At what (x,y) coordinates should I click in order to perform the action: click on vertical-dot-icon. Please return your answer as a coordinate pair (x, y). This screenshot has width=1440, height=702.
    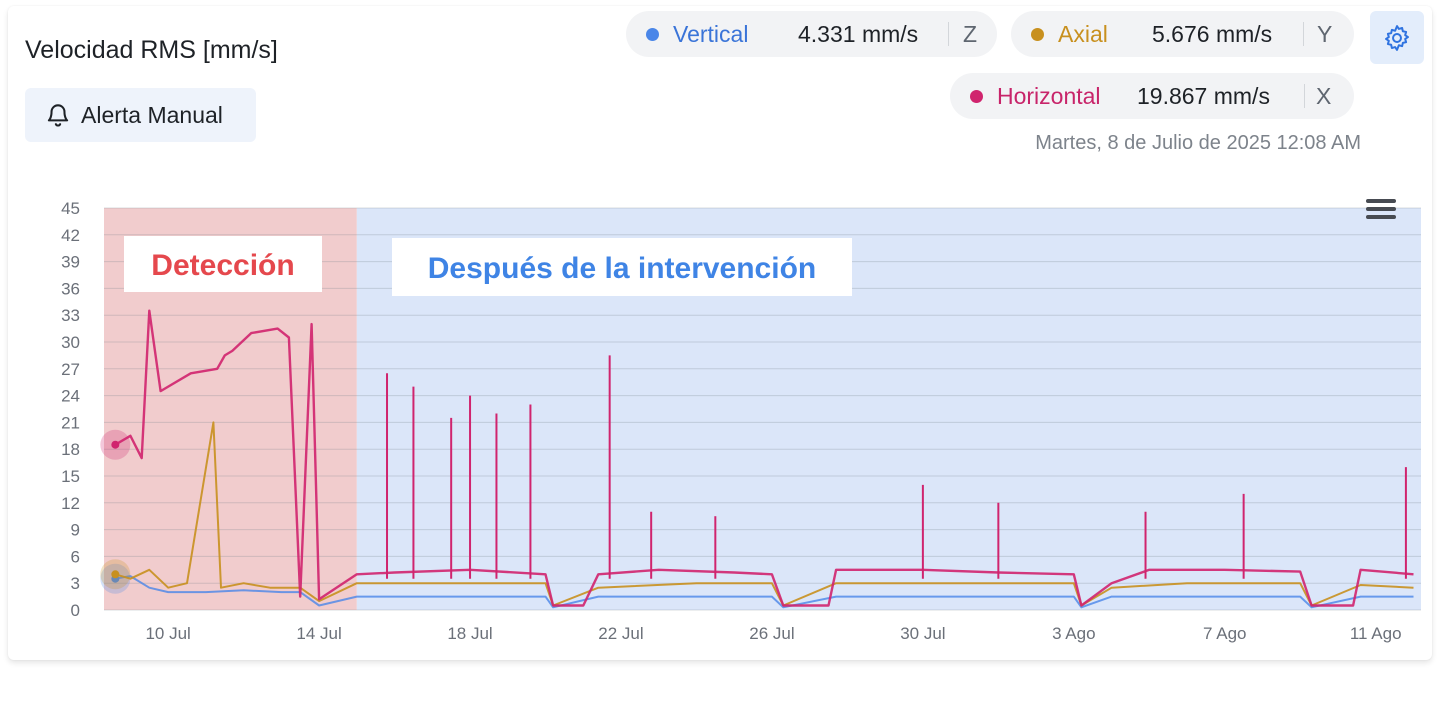
    Looking at the image, I should click on (652, 34).